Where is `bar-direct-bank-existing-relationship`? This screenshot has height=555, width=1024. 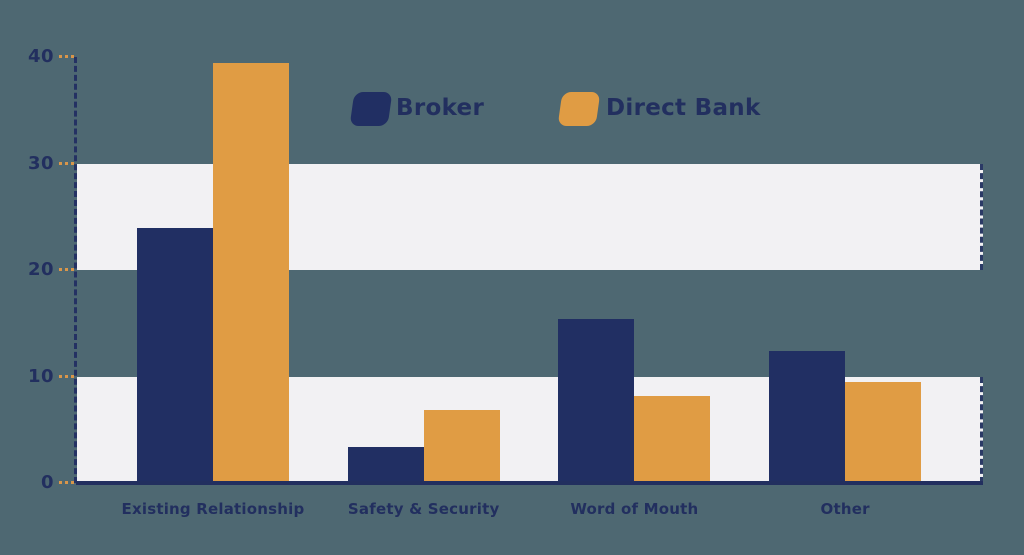 bar-direct-bank-existing-relationship is located at coordinates (251, 273).